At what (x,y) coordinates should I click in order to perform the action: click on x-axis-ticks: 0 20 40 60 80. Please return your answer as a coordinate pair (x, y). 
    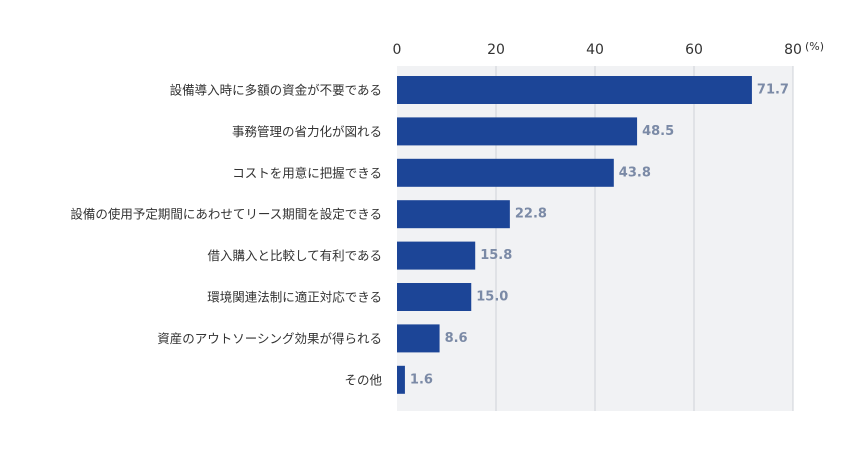
    Looking at the image, I should click on (597, 50).